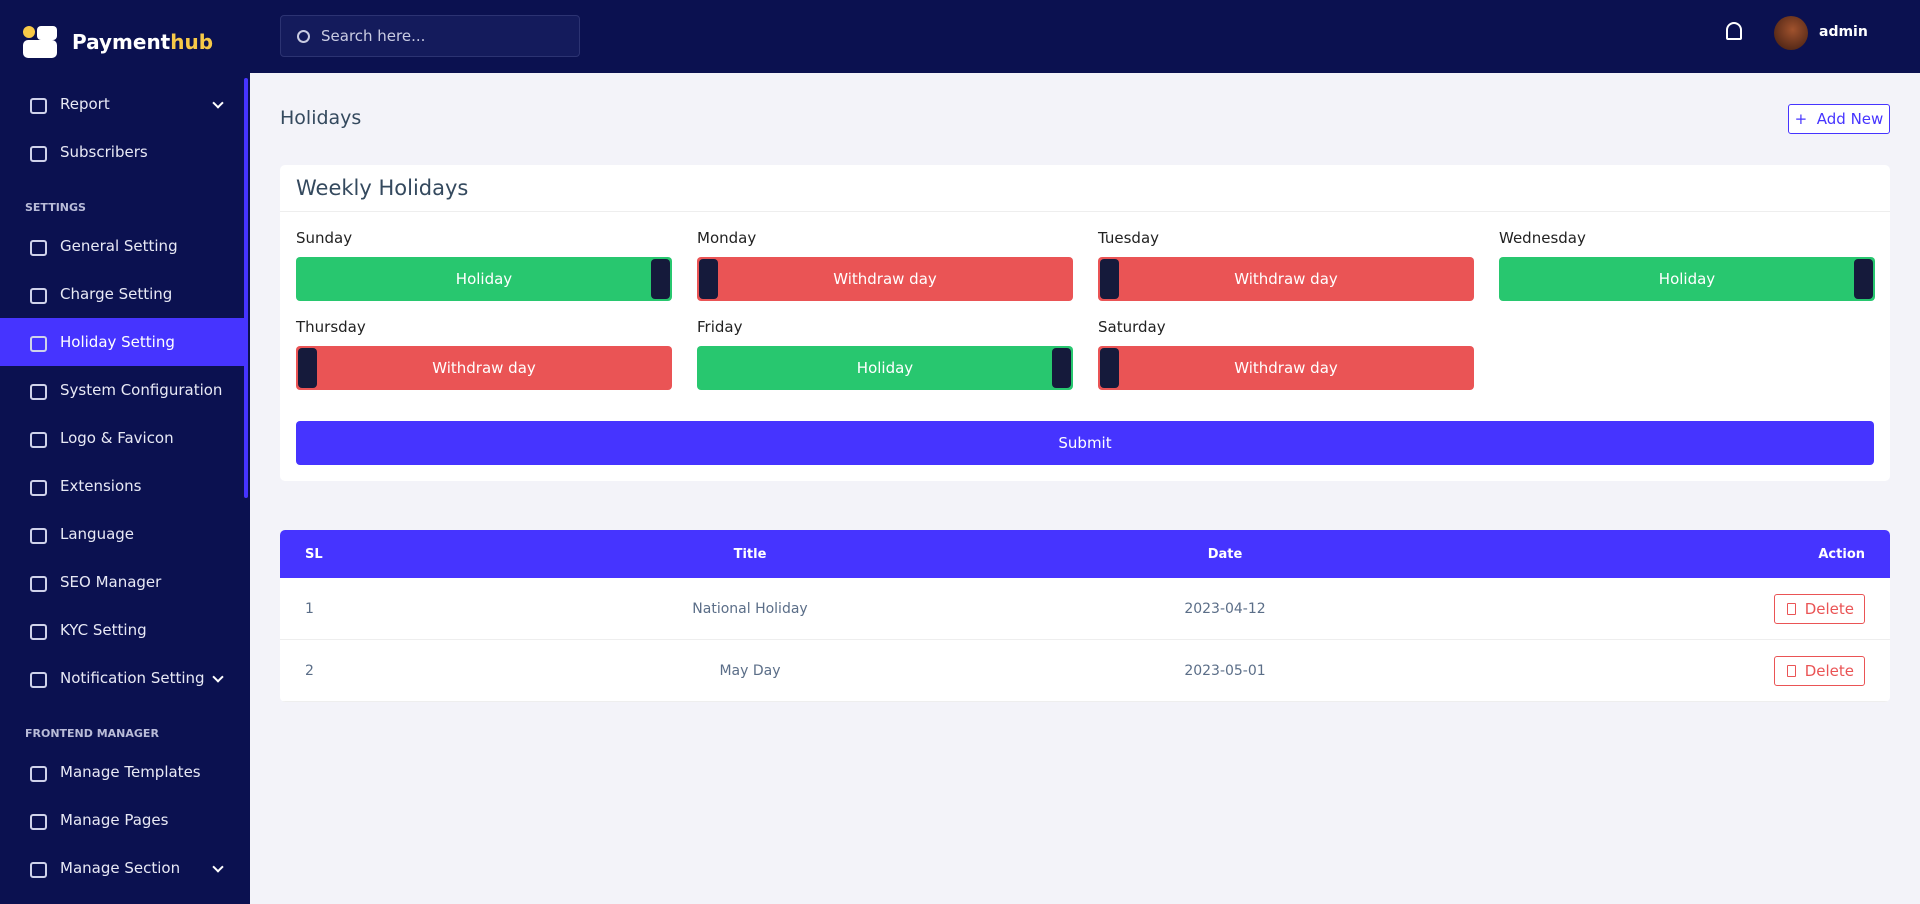  Describe the element at coordinates (727, 238) in the screenshot. I see `day-label: Monday` at that location.